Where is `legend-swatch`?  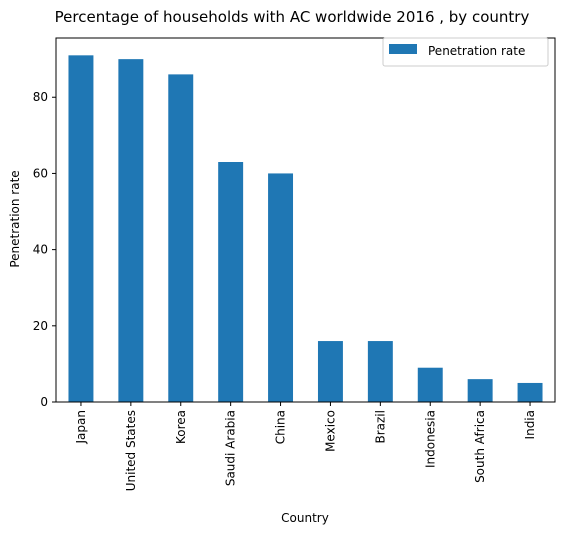 legend-swatch is located at coordinates (403, 49).